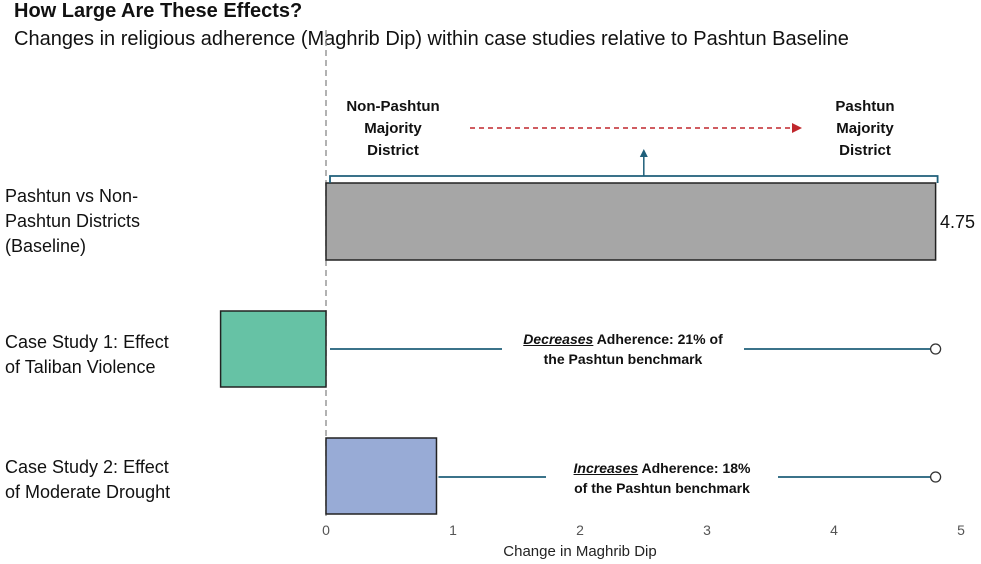 This screenshot has height=564, width=981. What do you see at coordinates (643, 153) in the screenshot?
I see `bracket-arrowhead` at bounding box center [643, 153].